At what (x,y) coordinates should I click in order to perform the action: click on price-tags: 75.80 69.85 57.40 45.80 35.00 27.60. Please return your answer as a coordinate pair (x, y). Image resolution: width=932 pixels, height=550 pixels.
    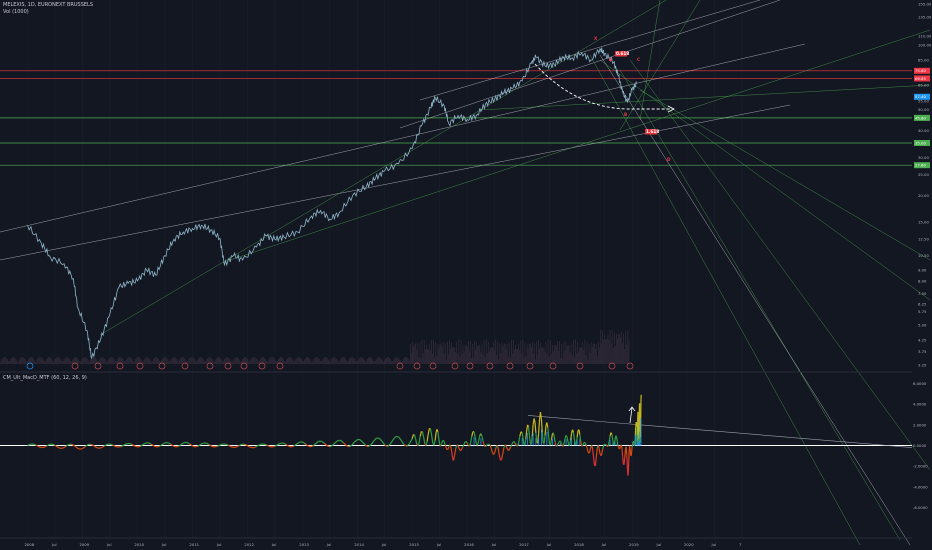
    Looking at the image, I should click on (922, 118).